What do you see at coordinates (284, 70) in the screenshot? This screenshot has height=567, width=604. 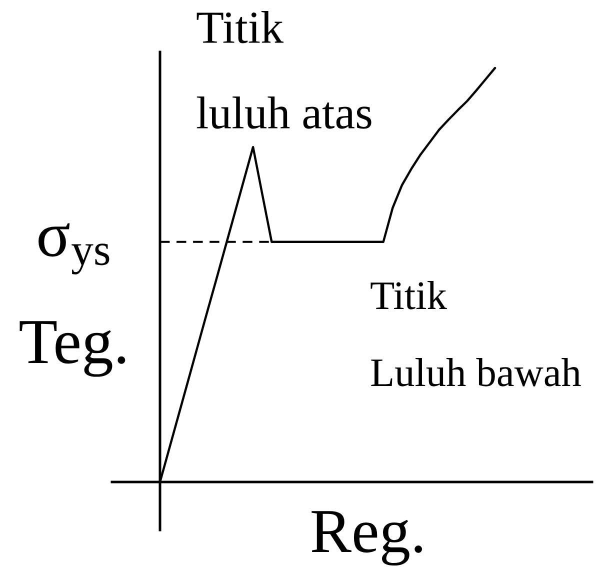 I see `annotation: Titik luluh atas` at bounding box center [284, 70].